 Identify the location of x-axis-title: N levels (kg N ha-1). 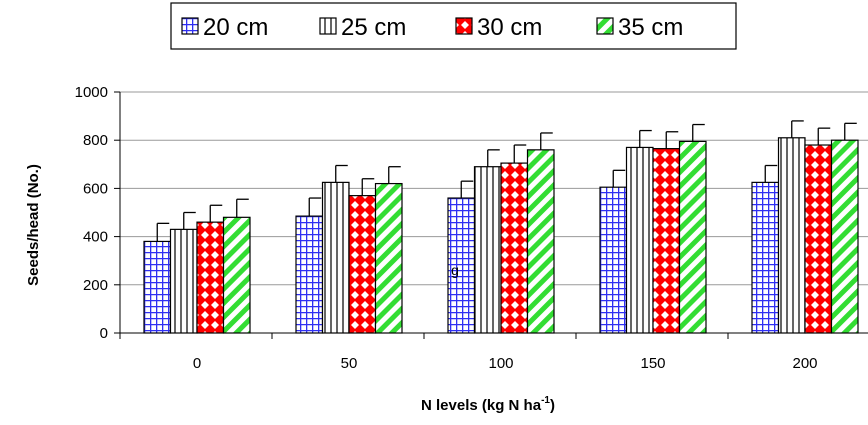
(488, 404).